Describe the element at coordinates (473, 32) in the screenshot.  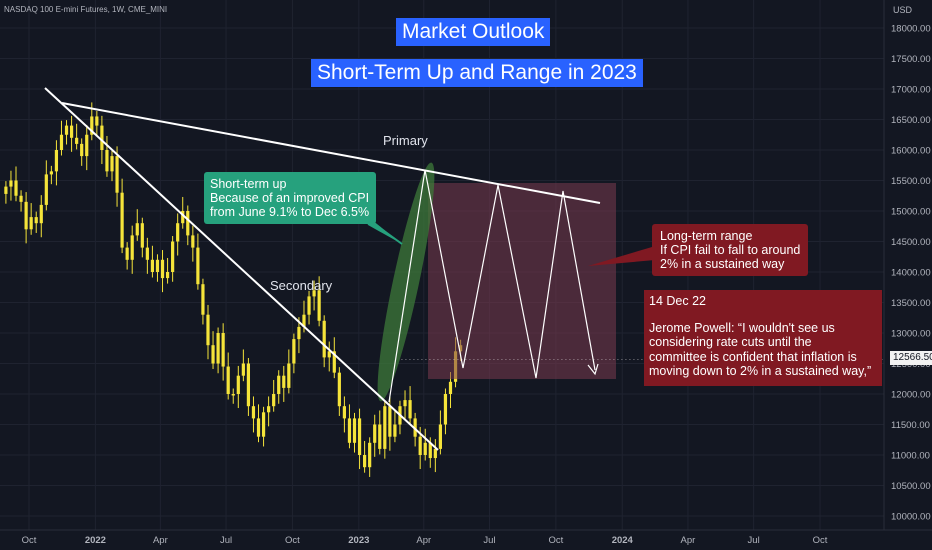
I see `title-market-outlook: Market Outlook` at that location.